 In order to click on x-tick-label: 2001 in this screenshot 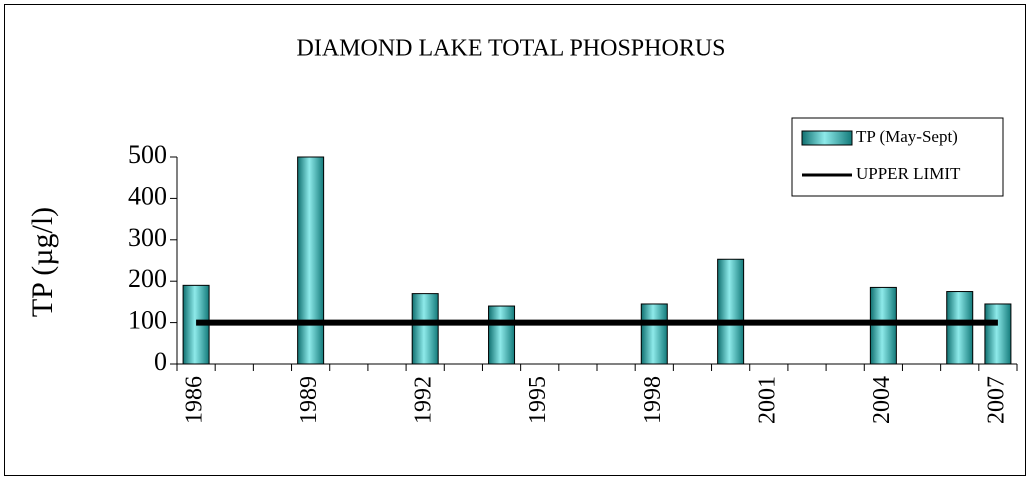, I will do `click(767, 400)`.